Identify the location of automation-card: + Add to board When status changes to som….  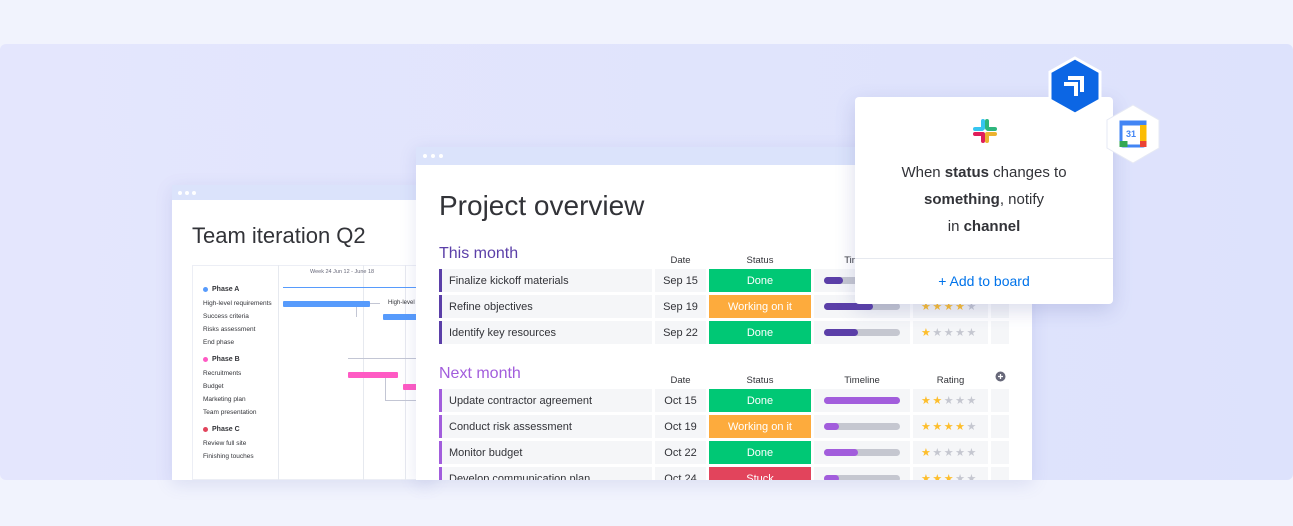
(984, 200).